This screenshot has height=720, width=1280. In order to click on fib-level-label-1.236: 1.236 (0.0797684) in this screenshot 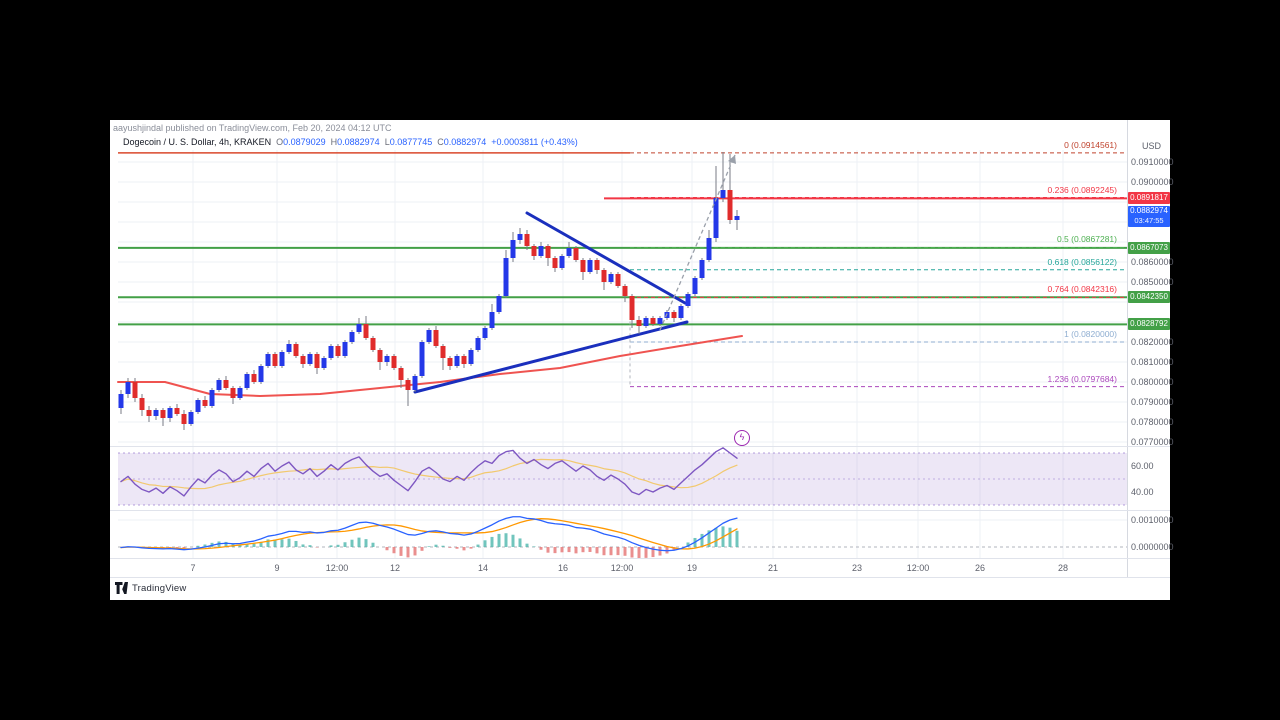, I will do `click(1082, 378)`.